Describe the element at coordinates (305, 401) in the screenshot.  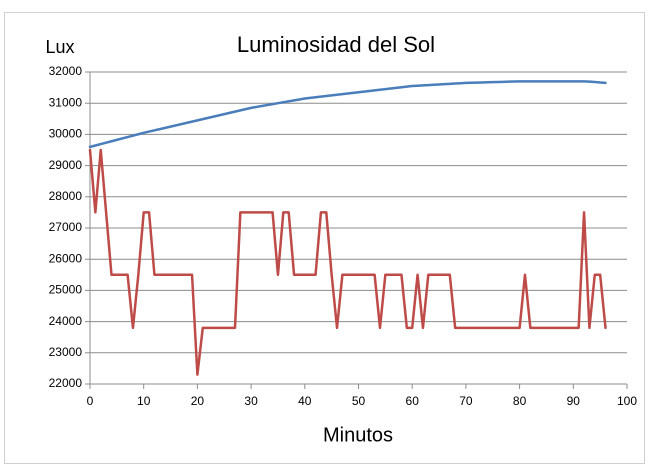
I see `x-tick-label: 40` at that location.